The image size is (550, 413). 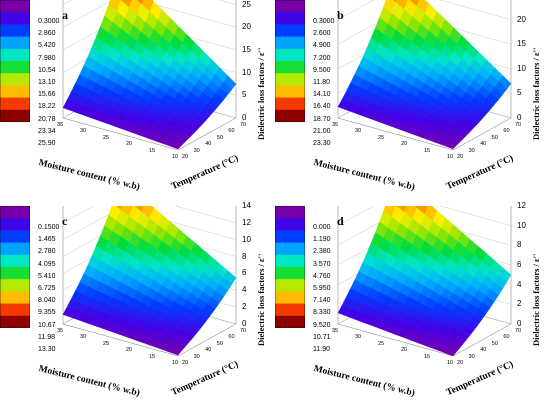 I want to click on z-tick-label: 8, so click(x=244, y=256).